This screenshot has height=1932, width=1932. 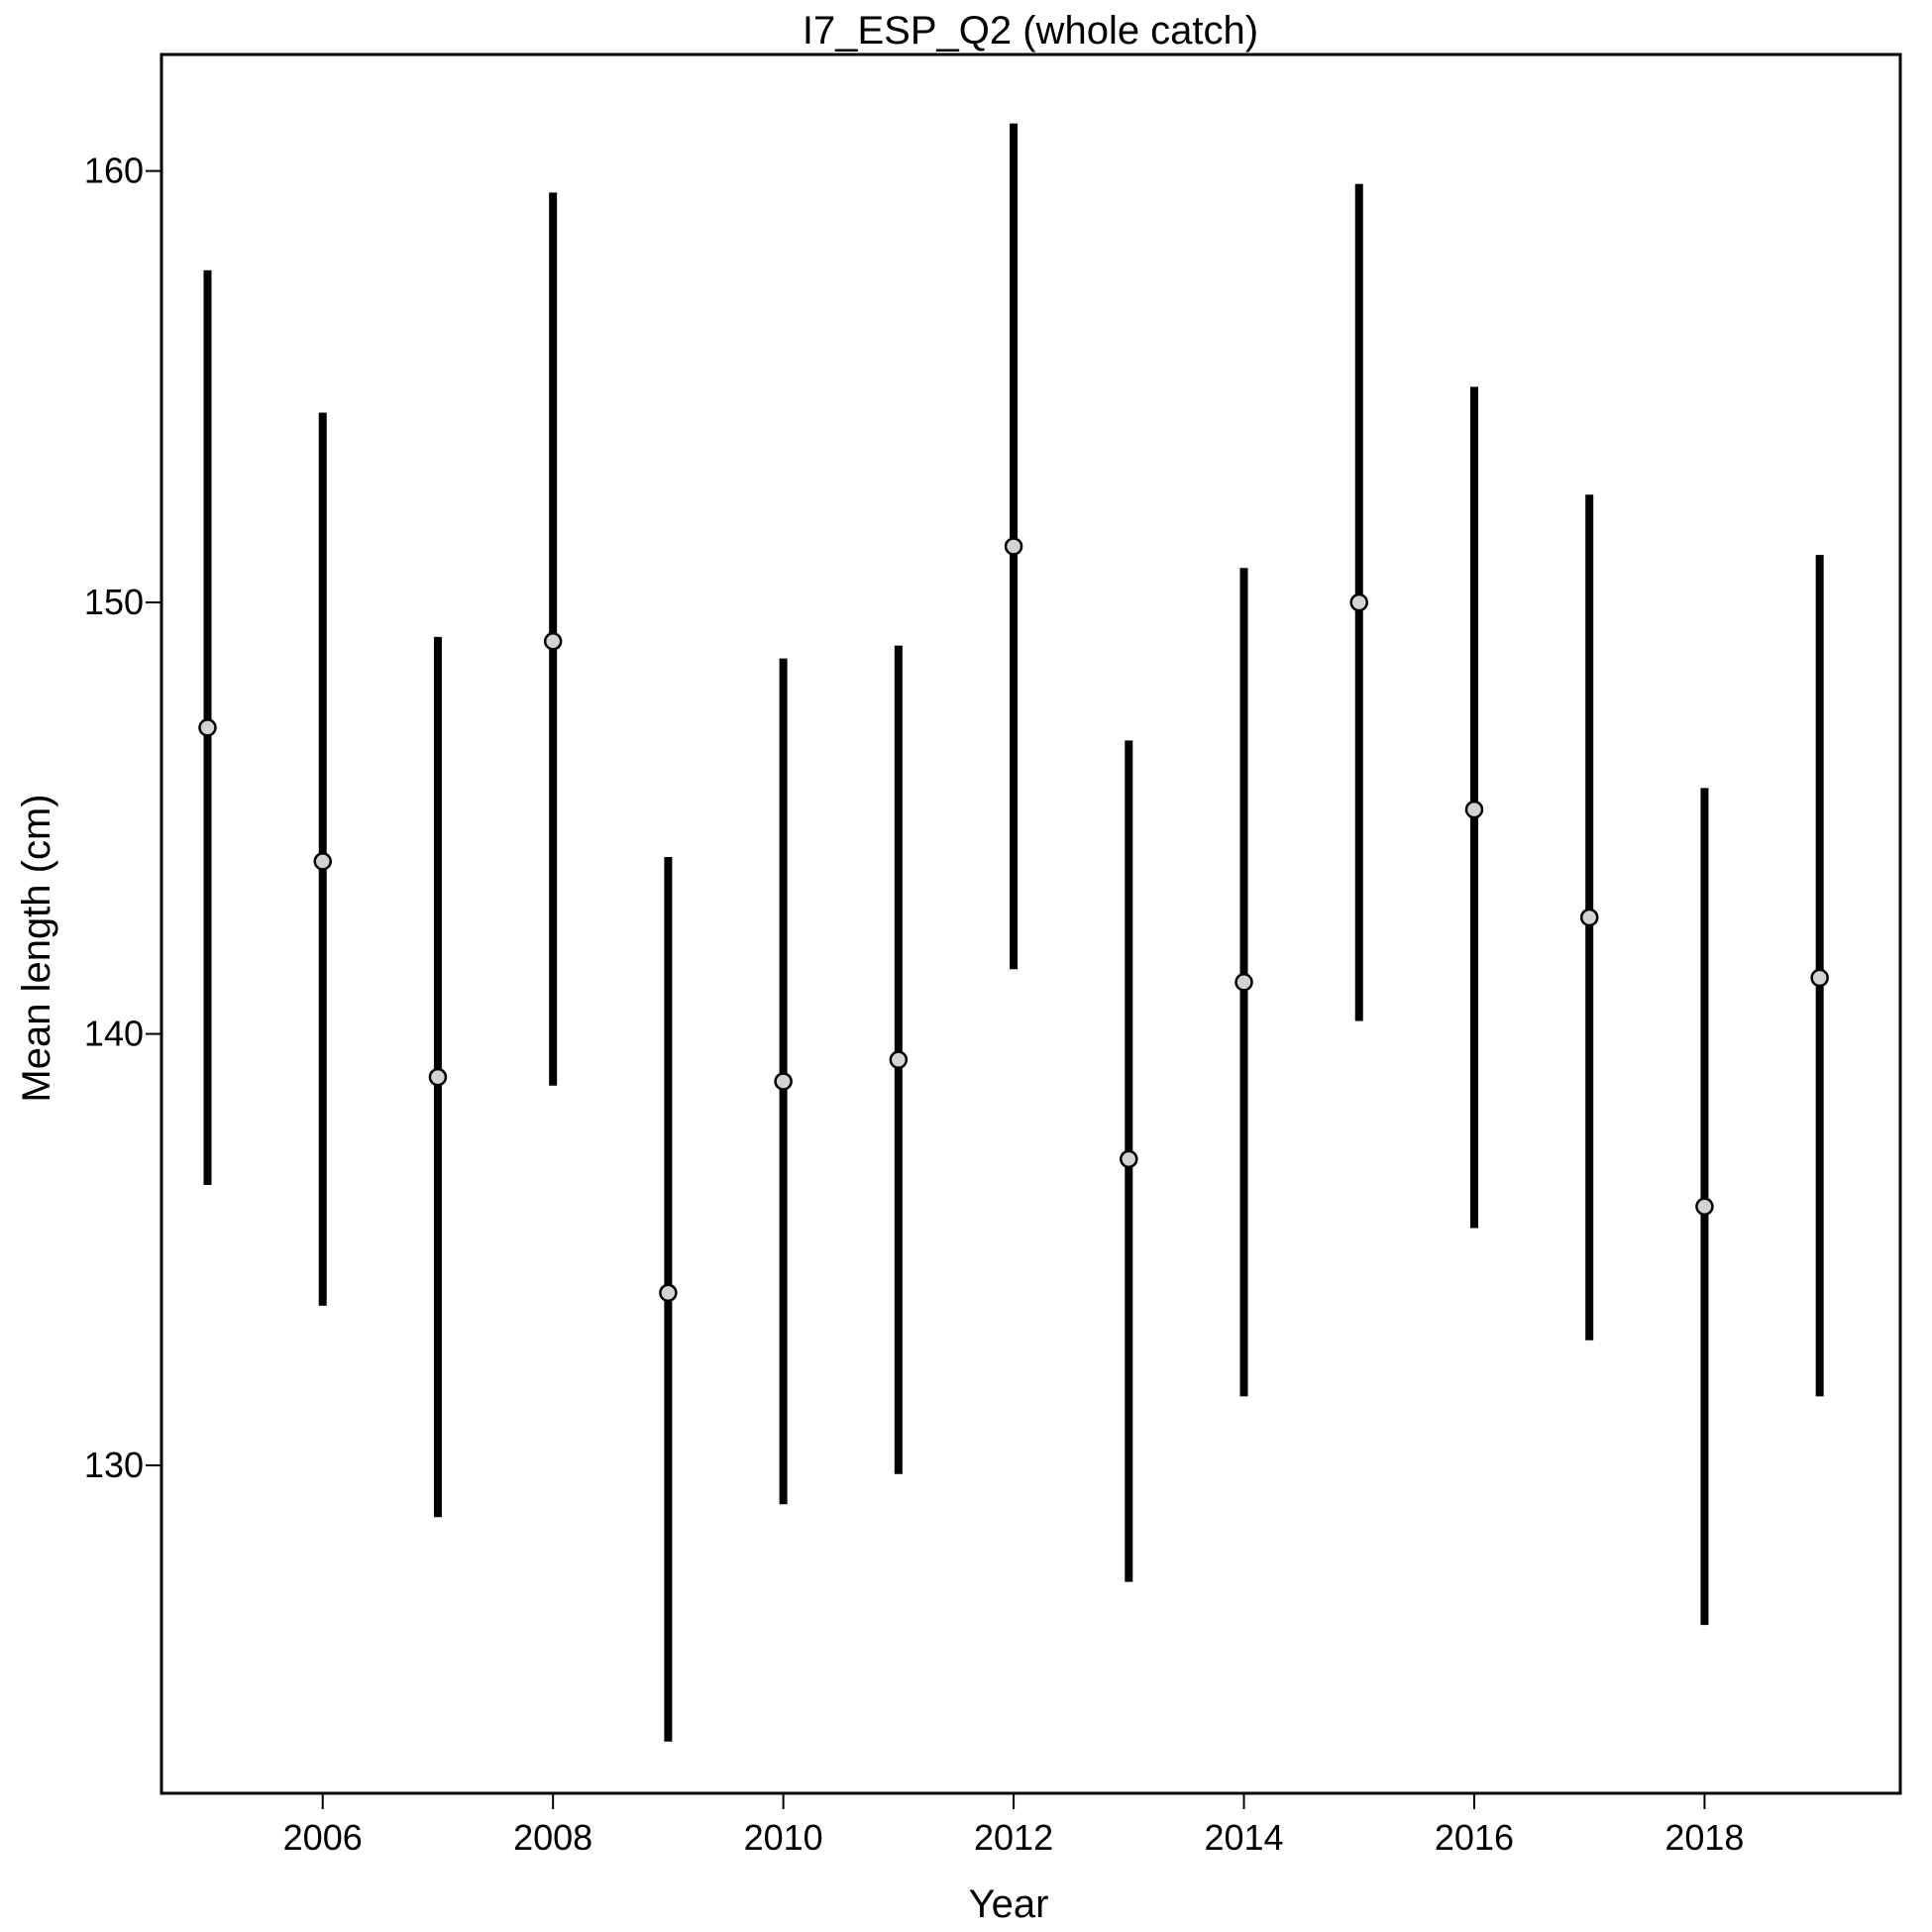 What do you see at coordinates (122, 818) in the screenshot?
I see `y-axis: 130 140 150 160` at bounding box center [122, 818].